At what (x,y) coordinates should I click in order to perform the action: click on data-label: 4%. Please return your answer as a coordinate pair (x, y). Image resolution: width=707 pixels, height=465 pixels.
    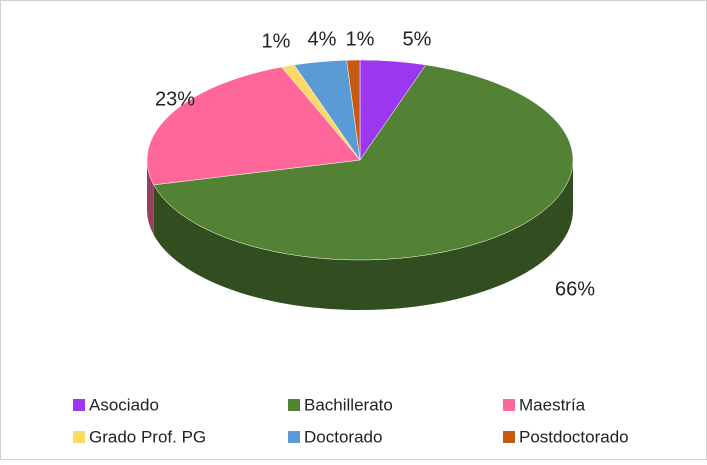
    Looking at the image, I should click on (322, 39).